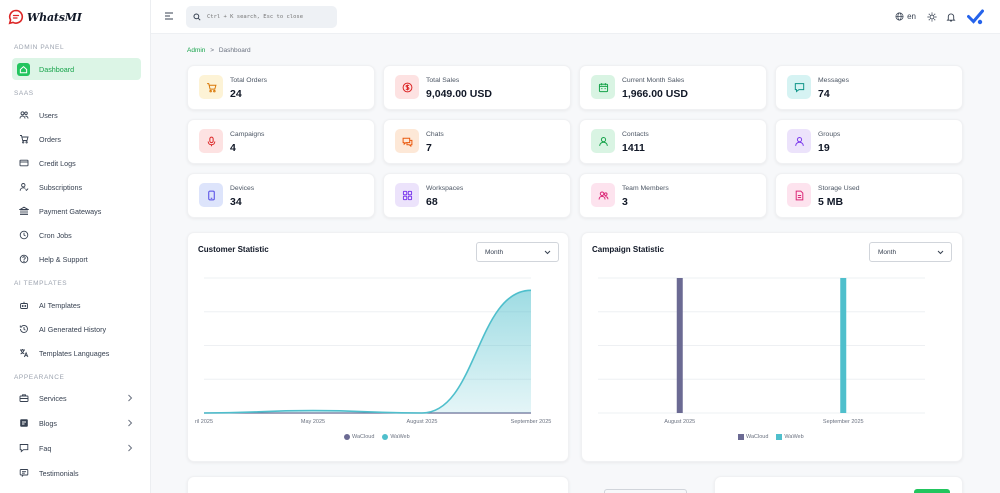 The height and width of the screenshot is (493, 1000). I want to click on search-input, so click(272, 17).